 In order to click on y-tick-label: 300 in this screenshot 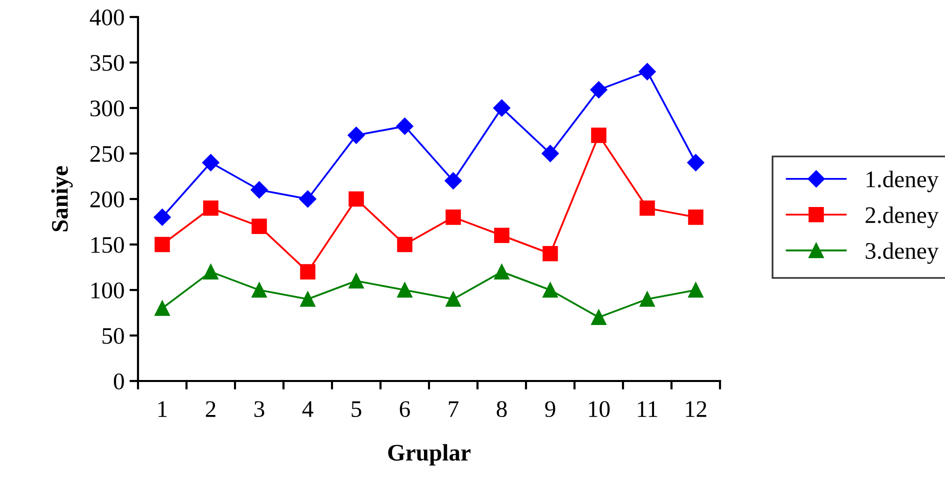, I will do `click(107, 108)`.